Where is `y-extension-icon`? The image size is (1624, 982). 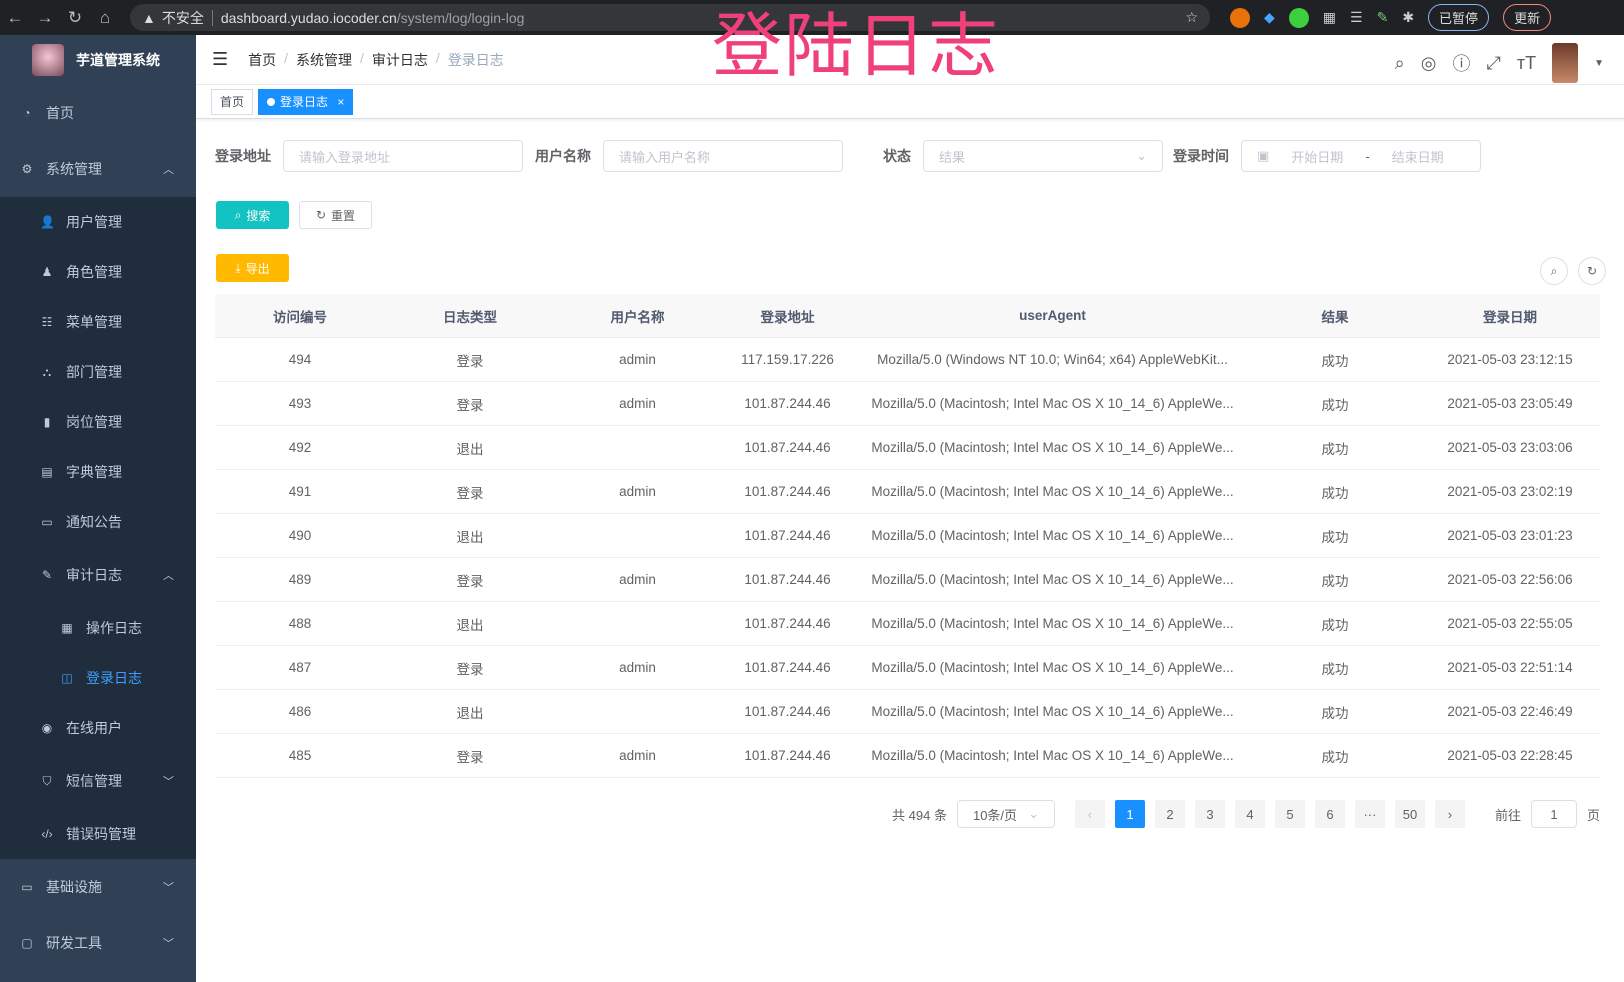 y-extension-icon is located at coordinates (1298, 17).